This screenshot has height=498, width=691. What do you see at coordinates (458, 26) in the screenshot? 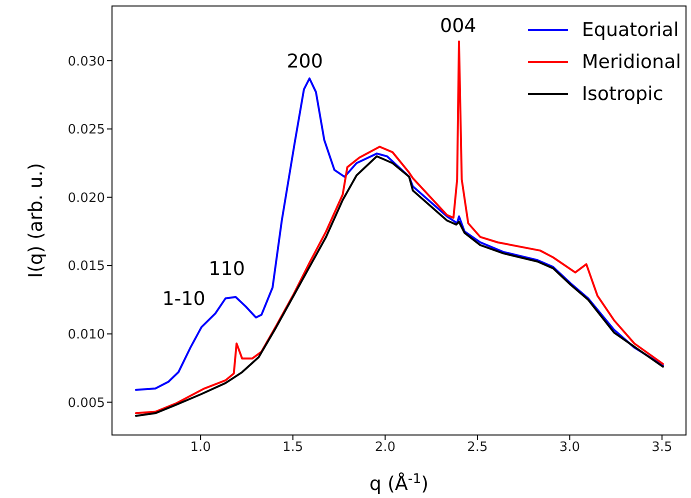
I see `annotation: 004` at bounding box center [458, 26].